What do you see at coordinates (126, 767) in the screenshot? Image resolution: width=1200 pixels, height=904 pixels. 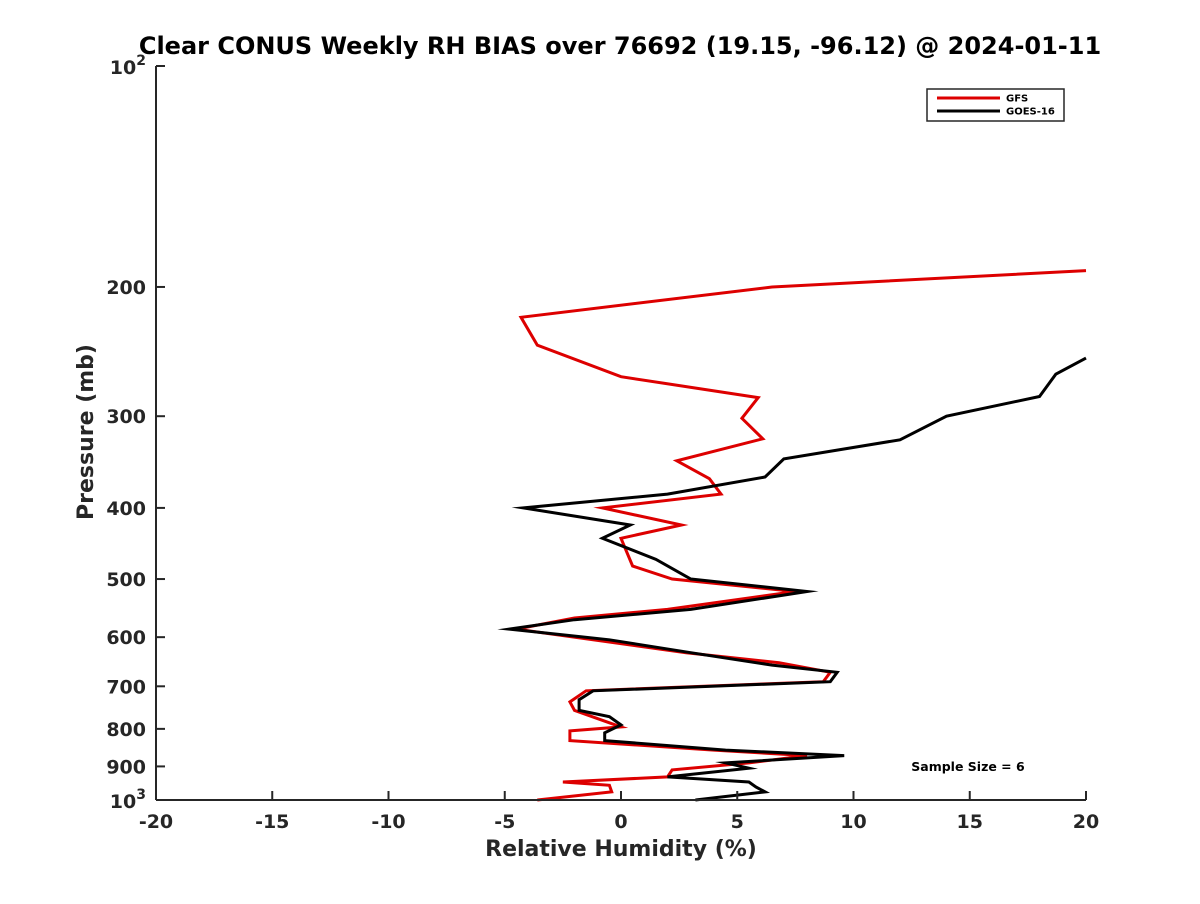 I see `y-tick-label: 900` at bounding box center [126, 767].